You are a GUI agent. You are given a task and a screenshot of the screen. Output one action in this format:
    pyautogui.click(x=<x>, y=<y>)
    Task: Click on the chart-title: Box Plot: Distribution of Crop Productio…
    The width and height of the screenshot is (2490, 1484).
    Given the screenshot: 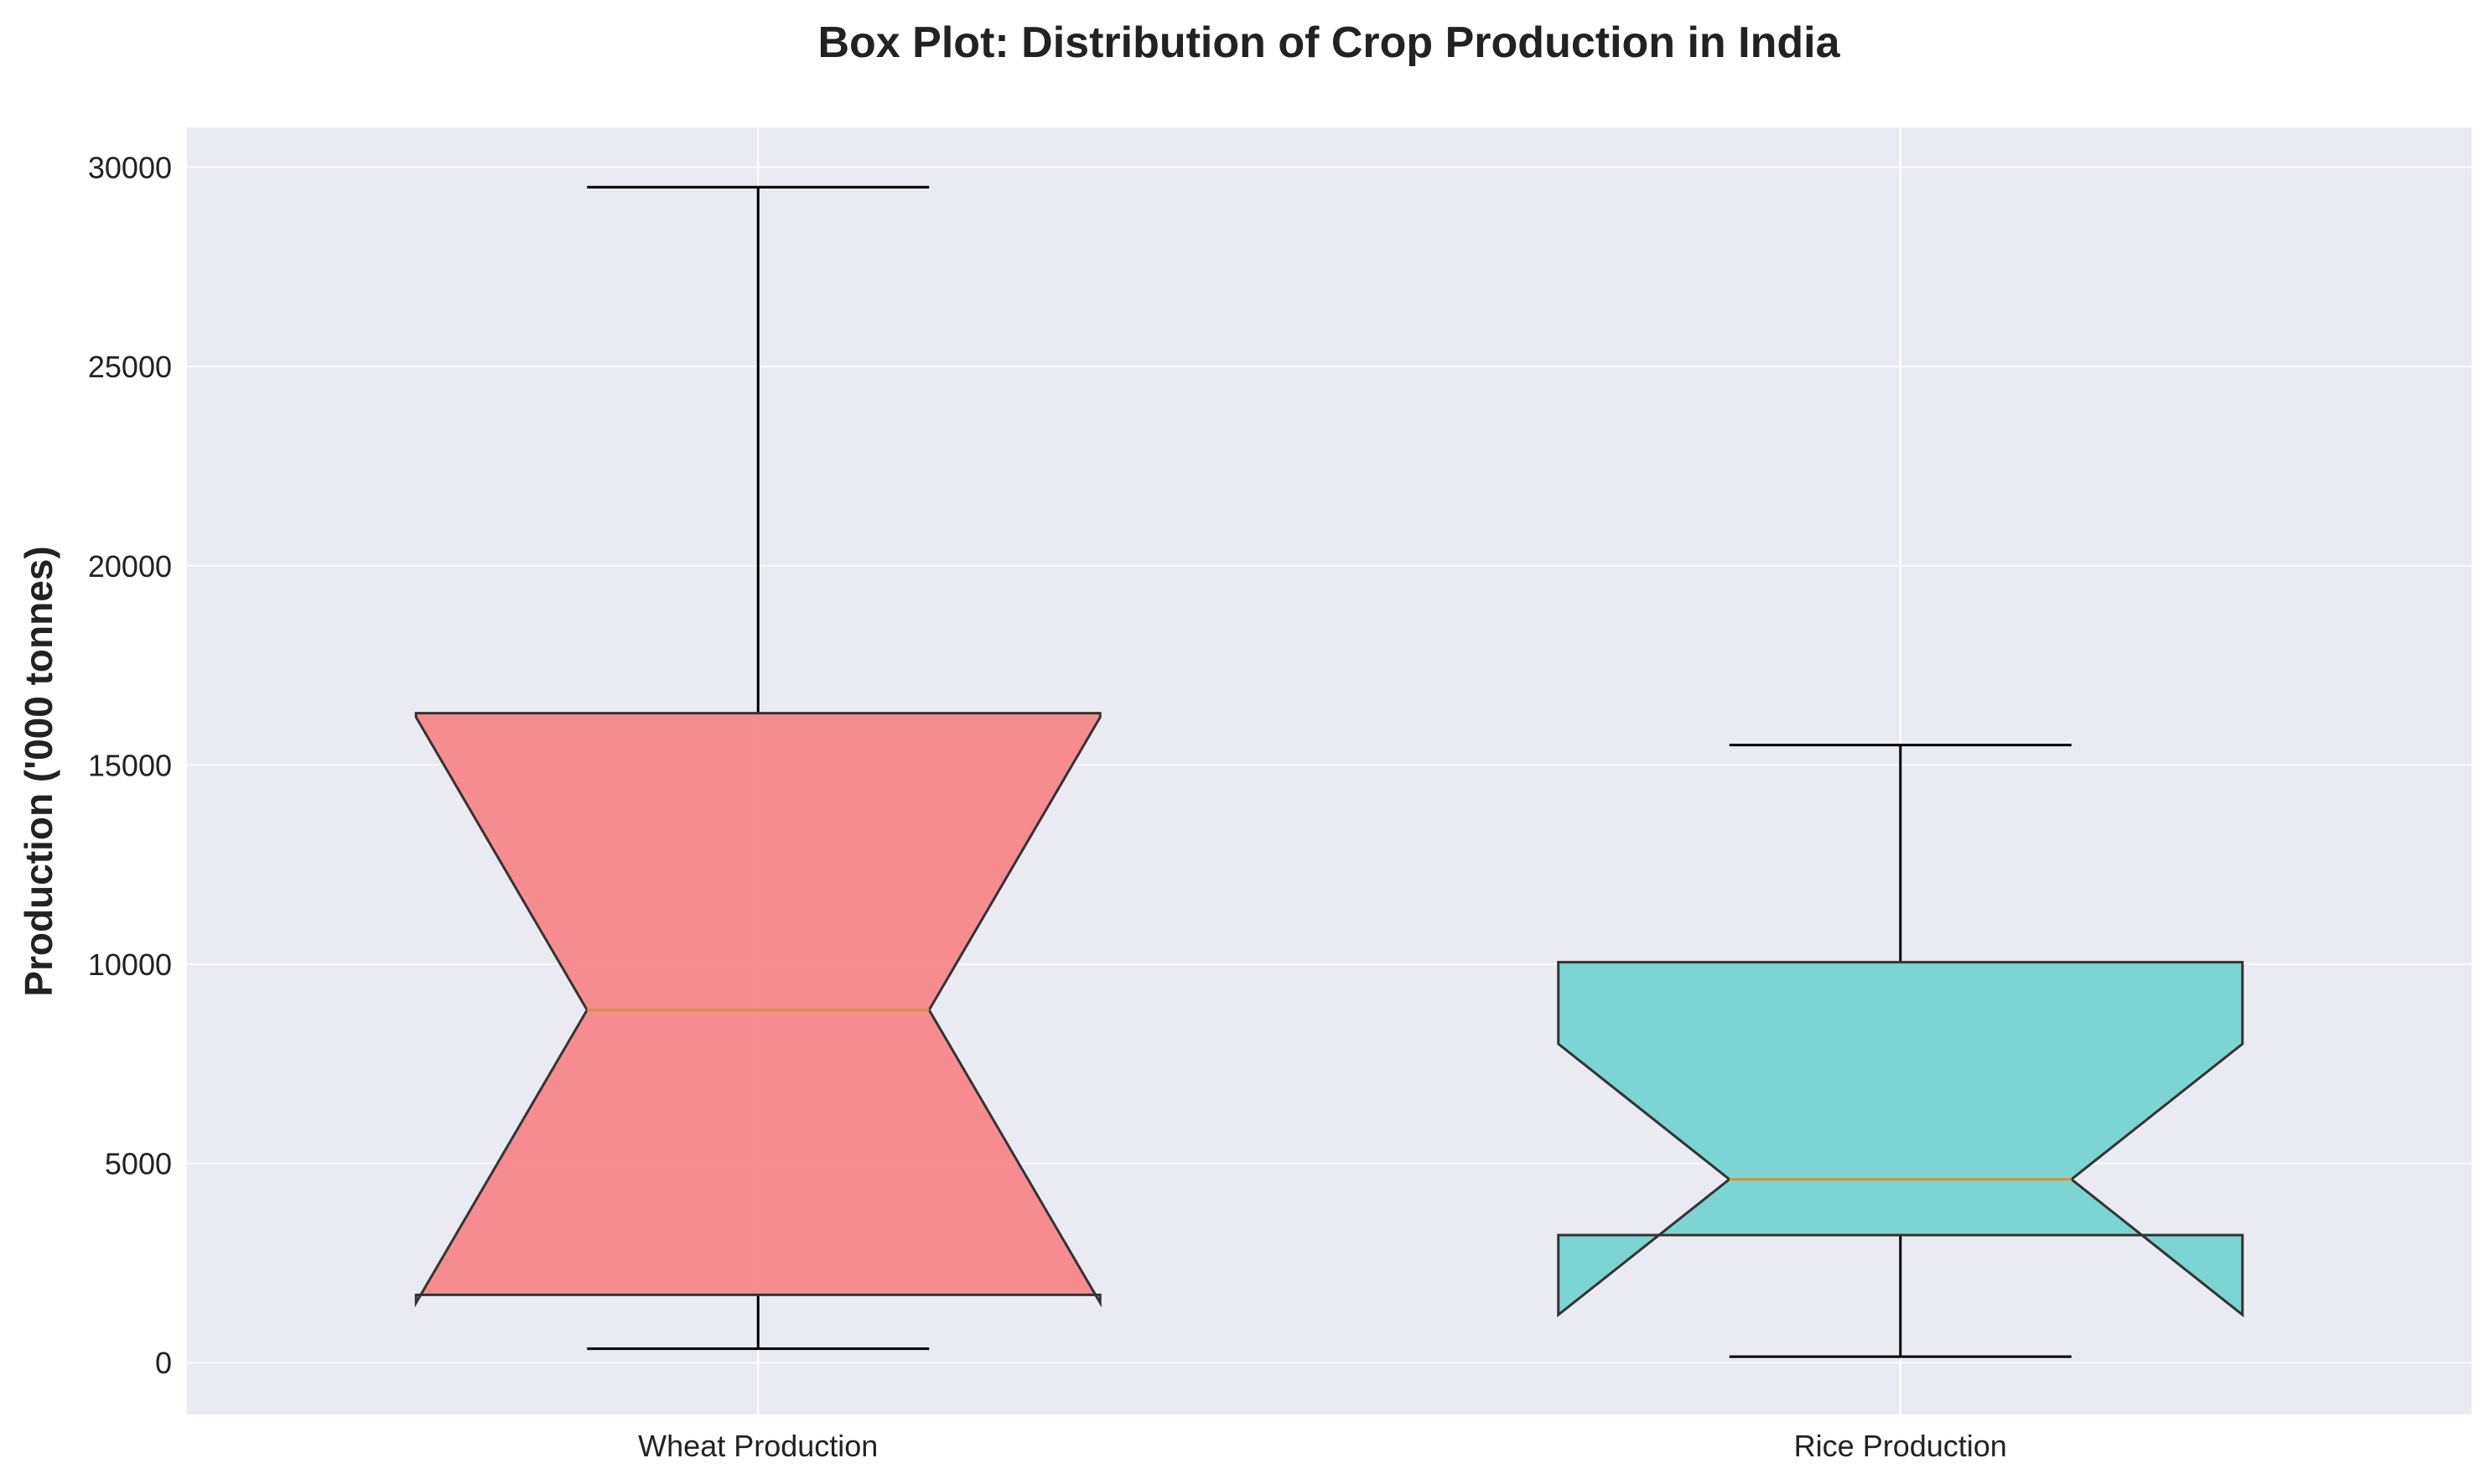 What is the action you would take?
    pyautogui.click(x=1328, y=42)
    